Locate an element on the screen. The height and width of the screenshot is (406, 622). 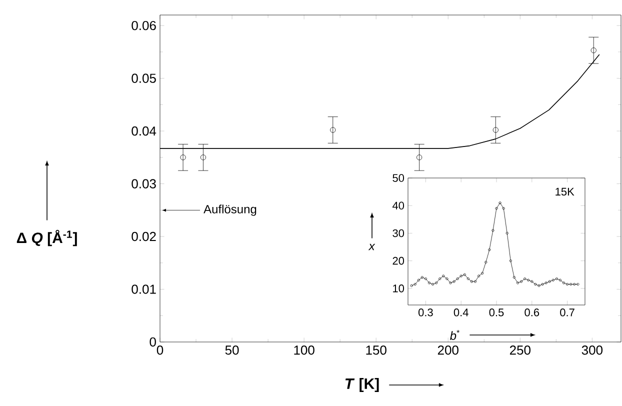
y-axis-title: Δ Q [Å$^{-1}$] is located at coordinates (46, 238).